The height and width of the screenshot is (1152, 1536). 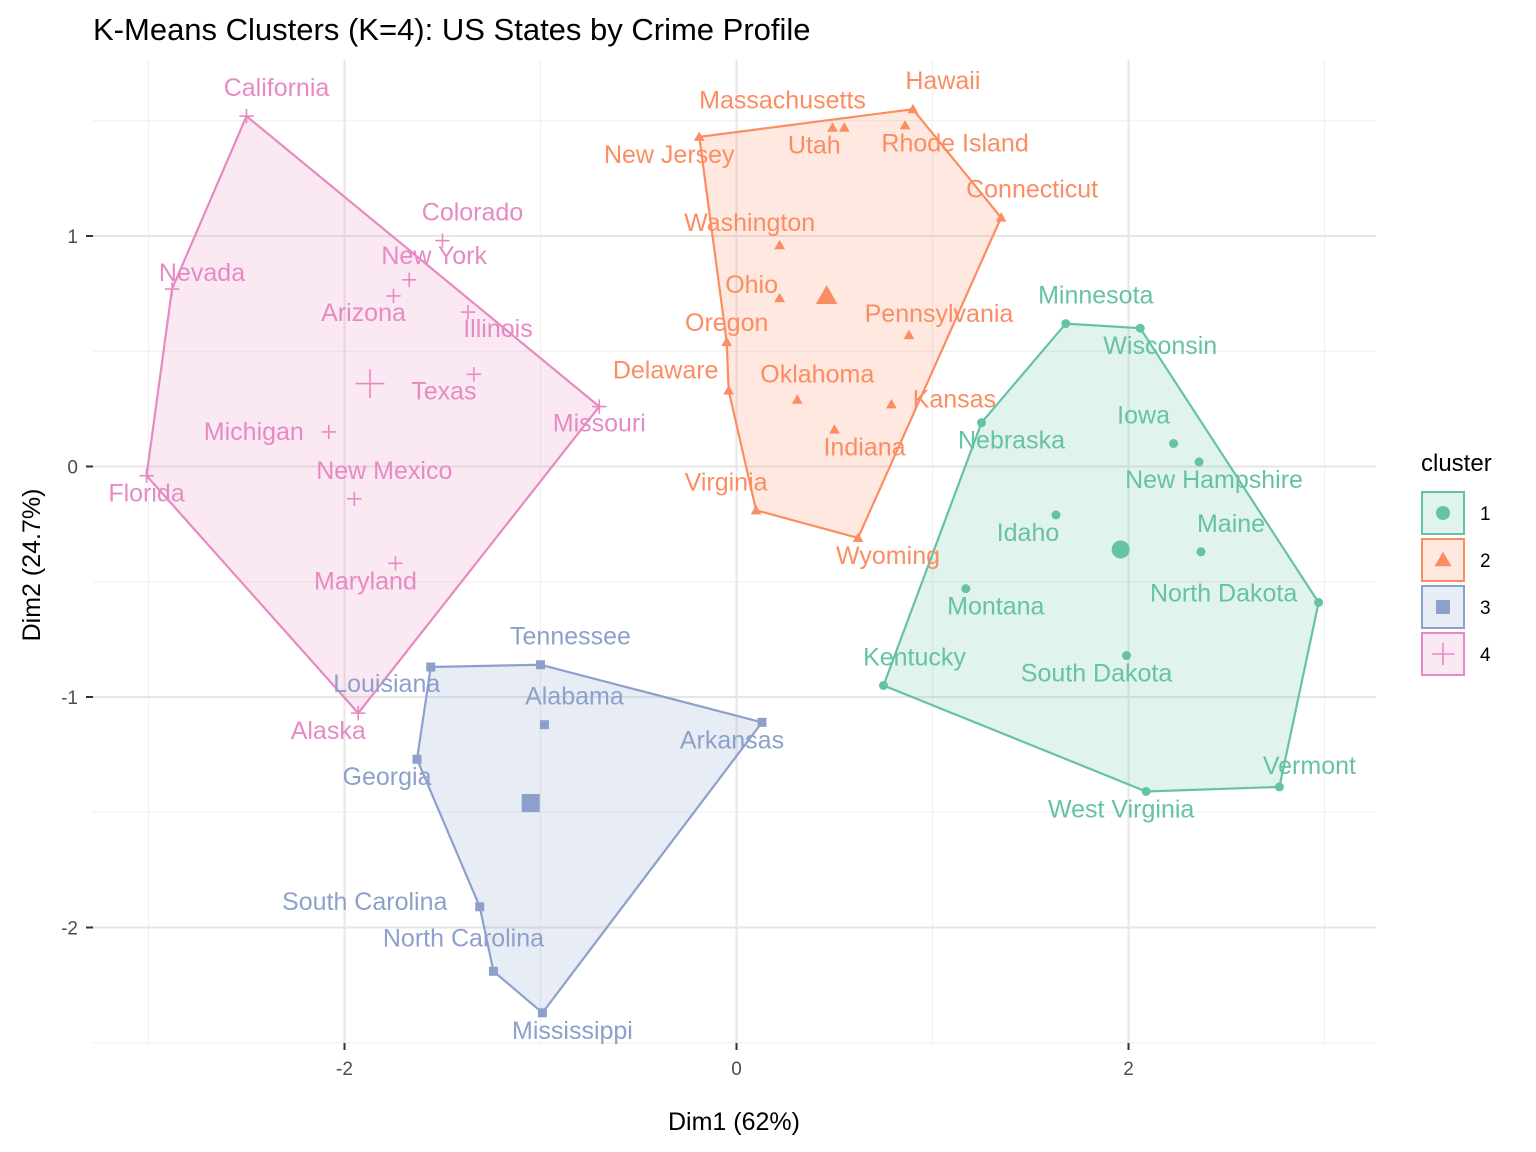 I want to click on point-west-virginia, so click(x=1146, y=792).